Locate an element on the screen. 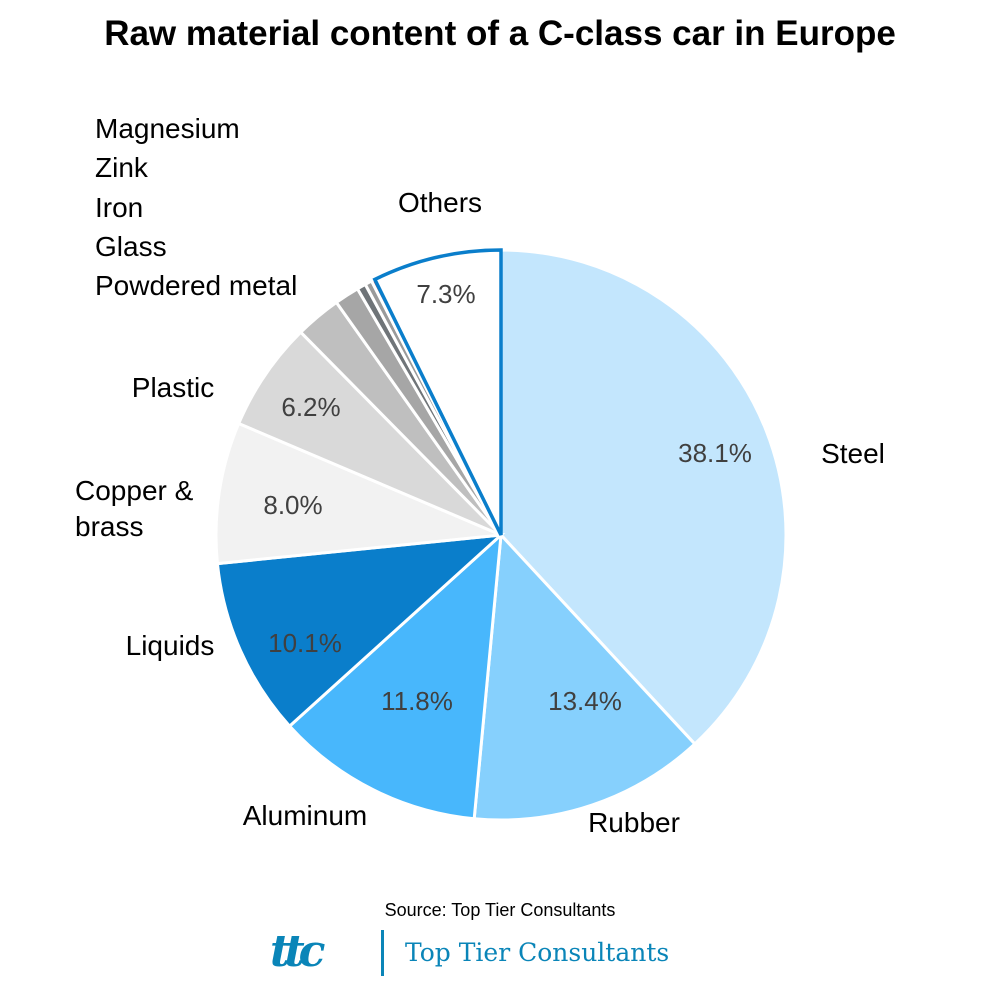 The image size is (1000, 983). category-label-glass: Glass is located at coordinates (131, 246).